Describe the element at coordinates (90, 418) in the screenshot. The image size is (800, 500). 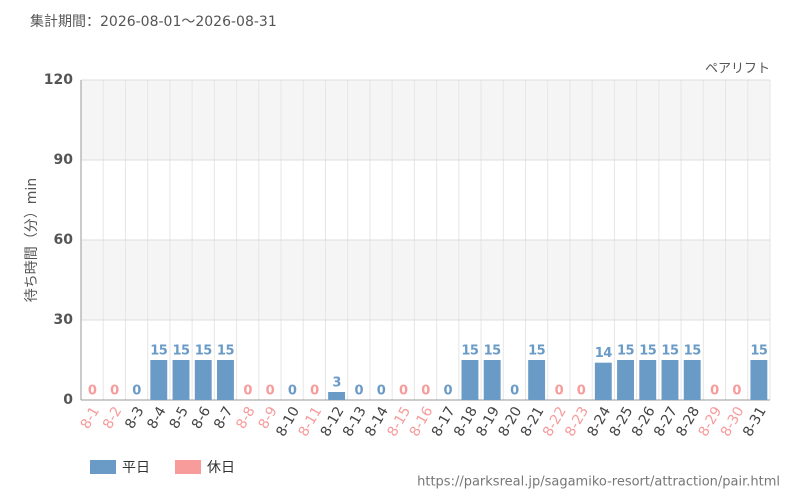
I see `x-tick-label: 8-1` at that location.